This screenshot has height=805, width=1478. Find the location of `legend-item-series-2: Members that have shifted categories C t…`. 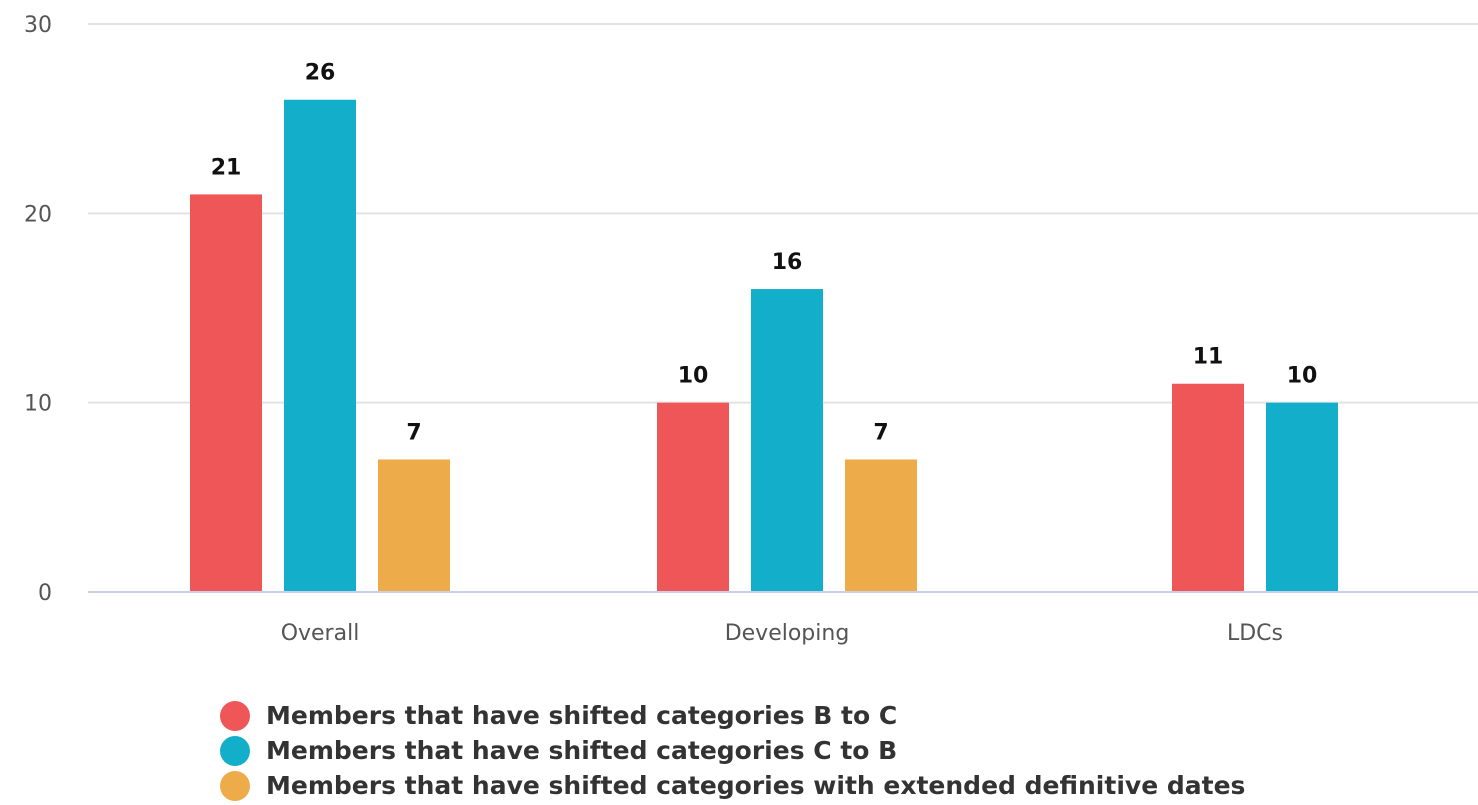

legend-item-series-2: Members that have shifted categories C t… is located at coordinates (820, 750).